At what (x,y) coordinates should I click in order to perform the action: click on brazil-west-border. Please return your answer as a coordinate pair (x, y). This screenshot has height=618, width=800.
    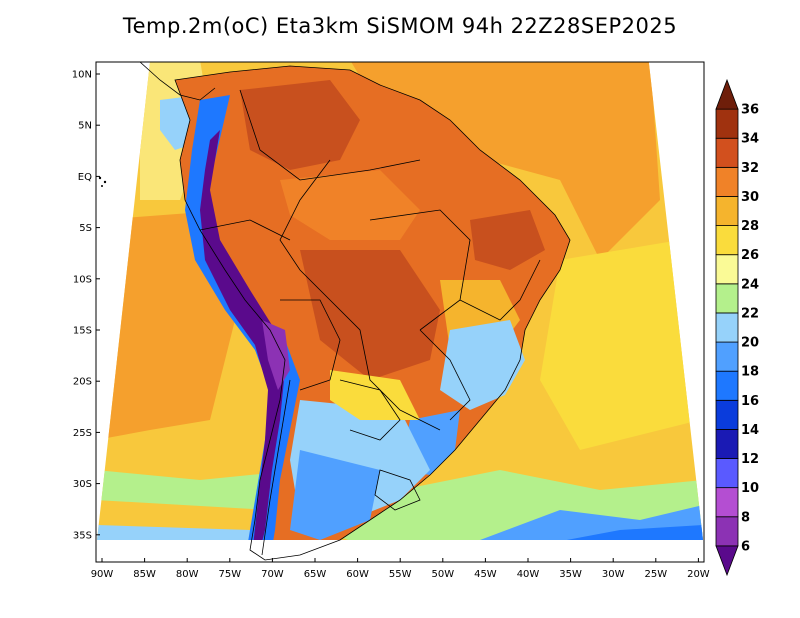
    Looking at the image, I should click on (360, 295).